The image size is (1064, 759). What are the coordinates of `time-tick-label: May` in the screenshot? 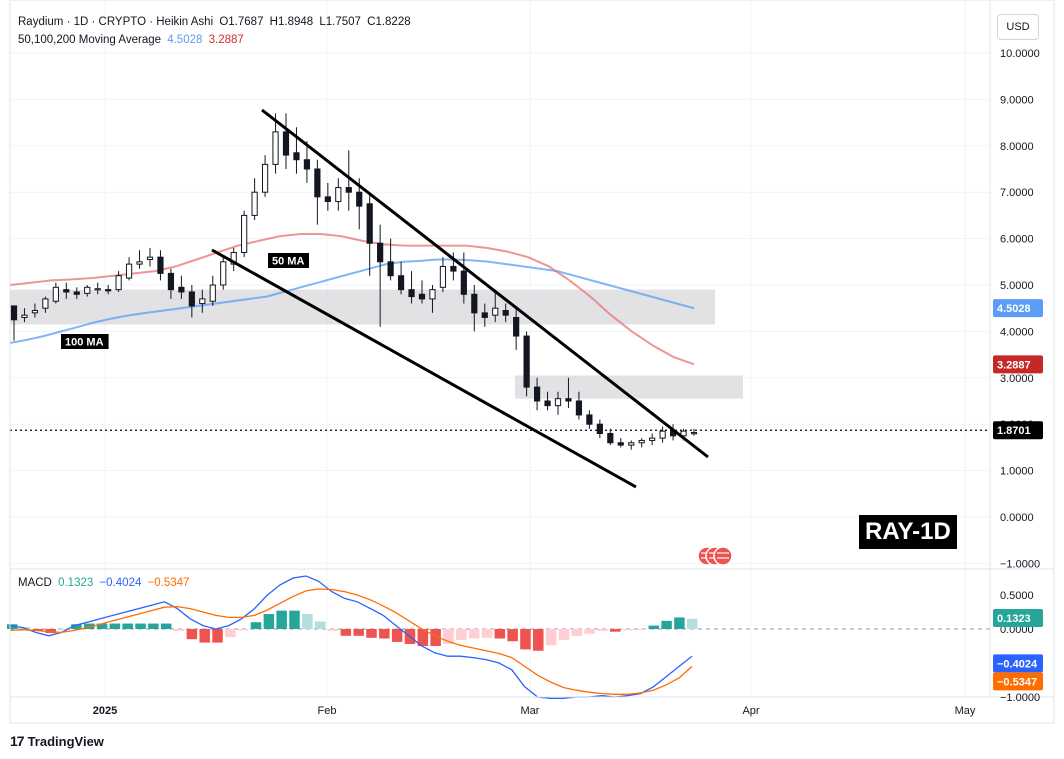 It's located at (965, 711).